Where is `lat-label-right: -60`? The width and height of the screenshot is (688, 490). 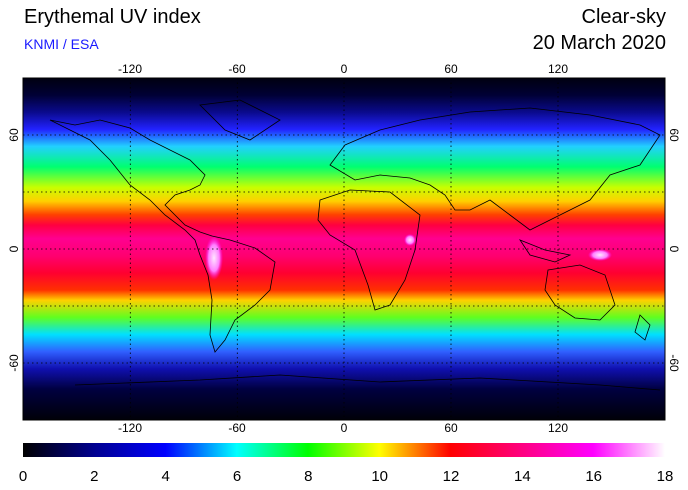
lat-label-right: -60 is located at coordinates (674, 363).